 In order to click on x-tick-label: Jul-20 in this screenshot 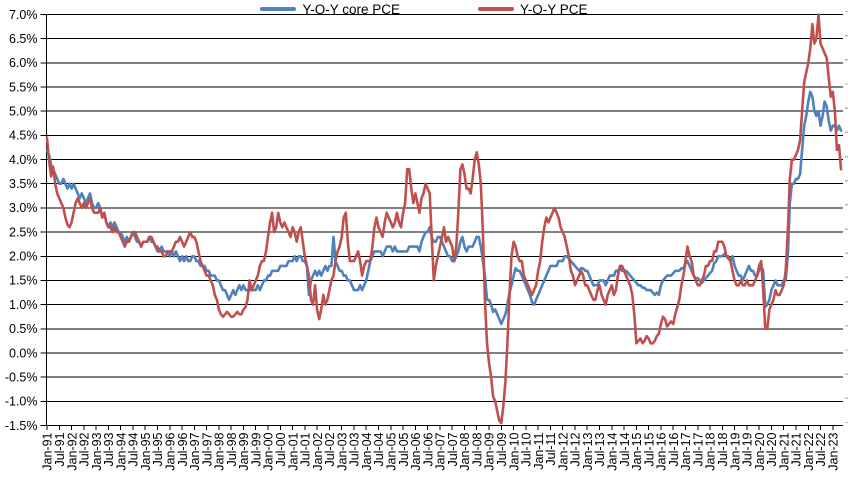, I will do `click(772, 449)`.